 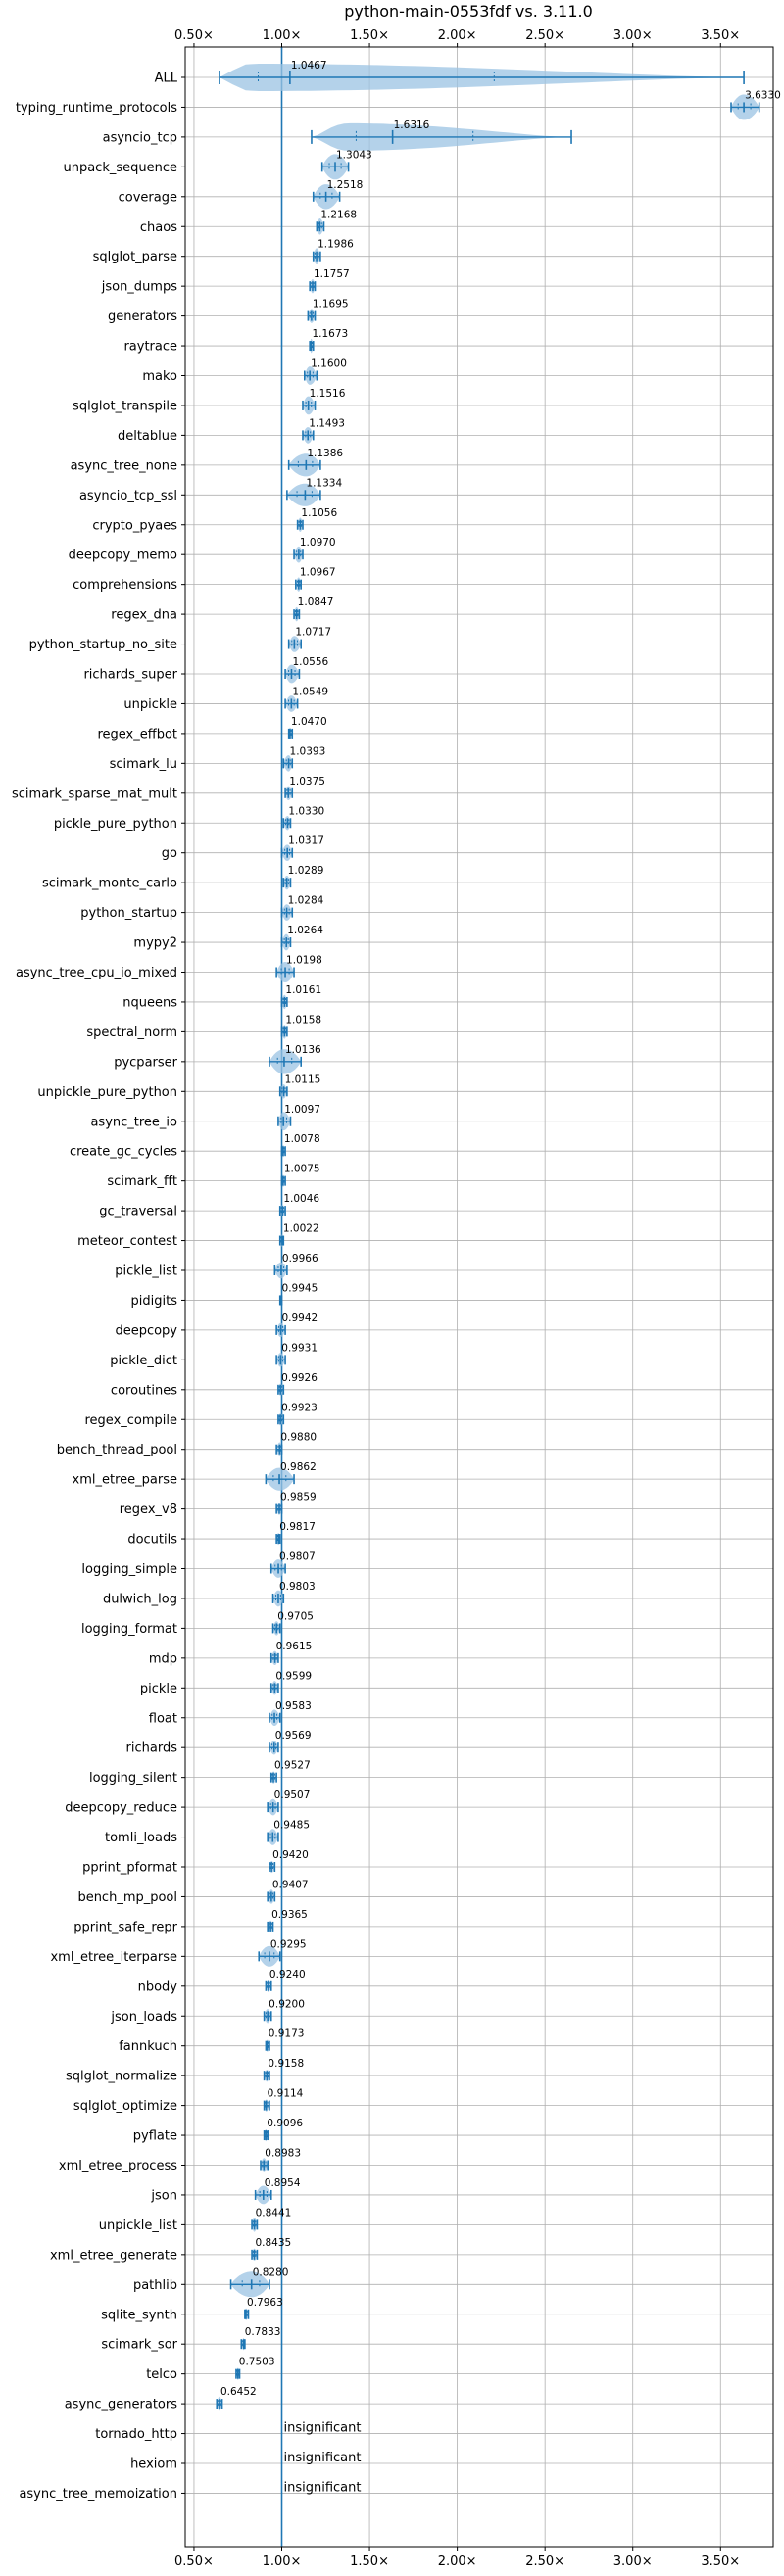 What do you see at coordinates (107, 1092) in the screenshot?
I see `category-label: unpickle_pure_python` at bounding box center [107, 1092].